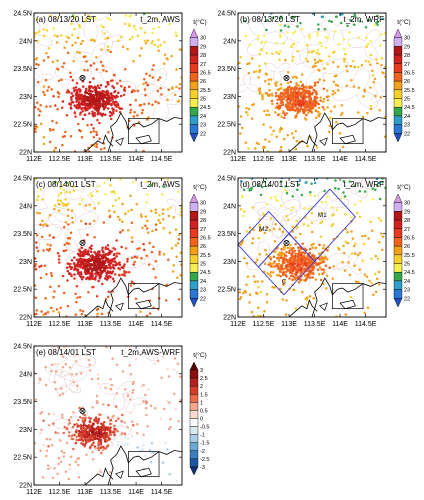 Image resolution: width=424 pixels, height=500 pixels. What do you see at coordinates (205, 238) in the screenshot?
I see `colorbar-tick-label: 26.5` at bounding box center [205, 238].